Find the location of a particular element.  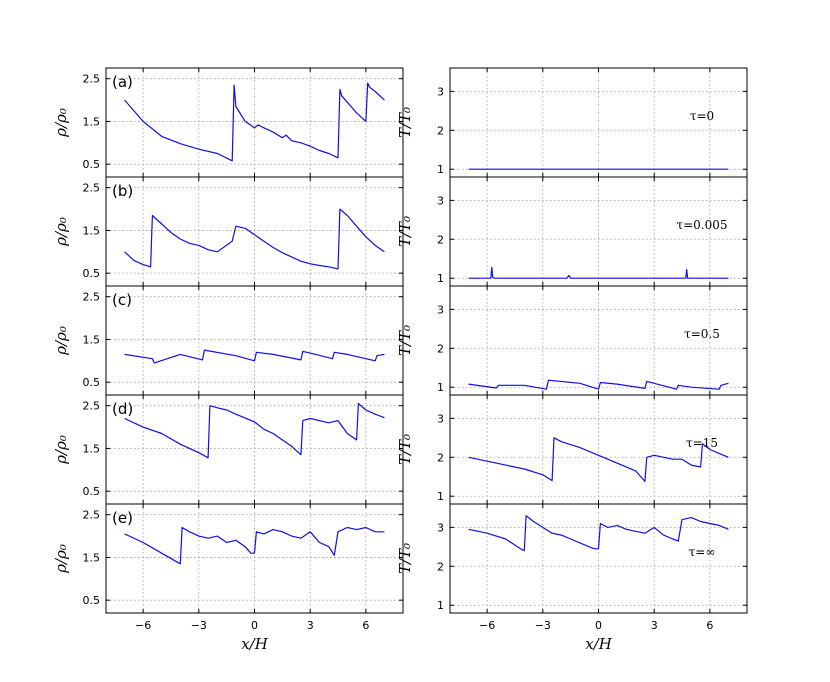

rho-panel-2-ytick-label: 2.5 is located at coordinates (92, 188).